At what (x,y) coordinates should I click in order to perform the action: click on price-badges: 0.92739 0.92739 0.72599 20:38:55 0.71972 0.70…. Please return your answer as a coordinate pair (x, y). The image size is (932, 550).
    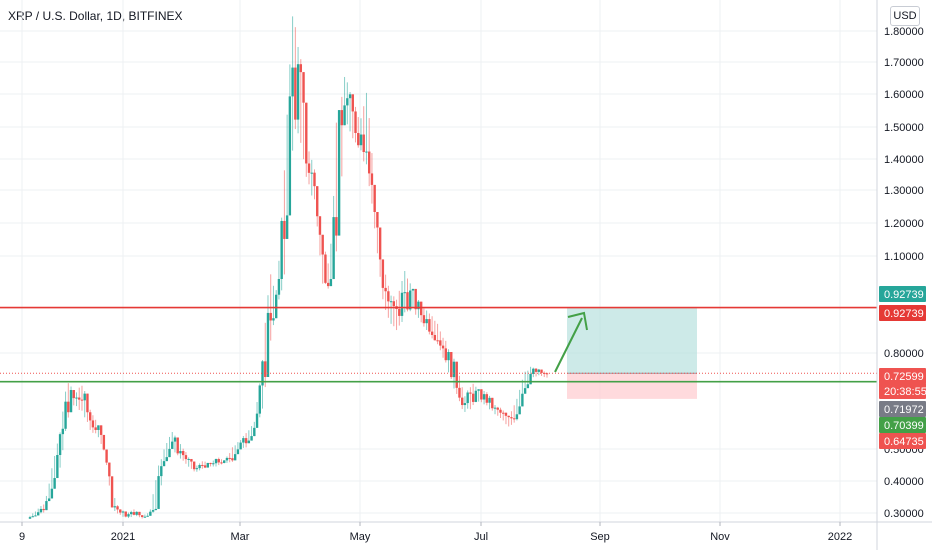
    Looking at the image, I should click on (903, 367).